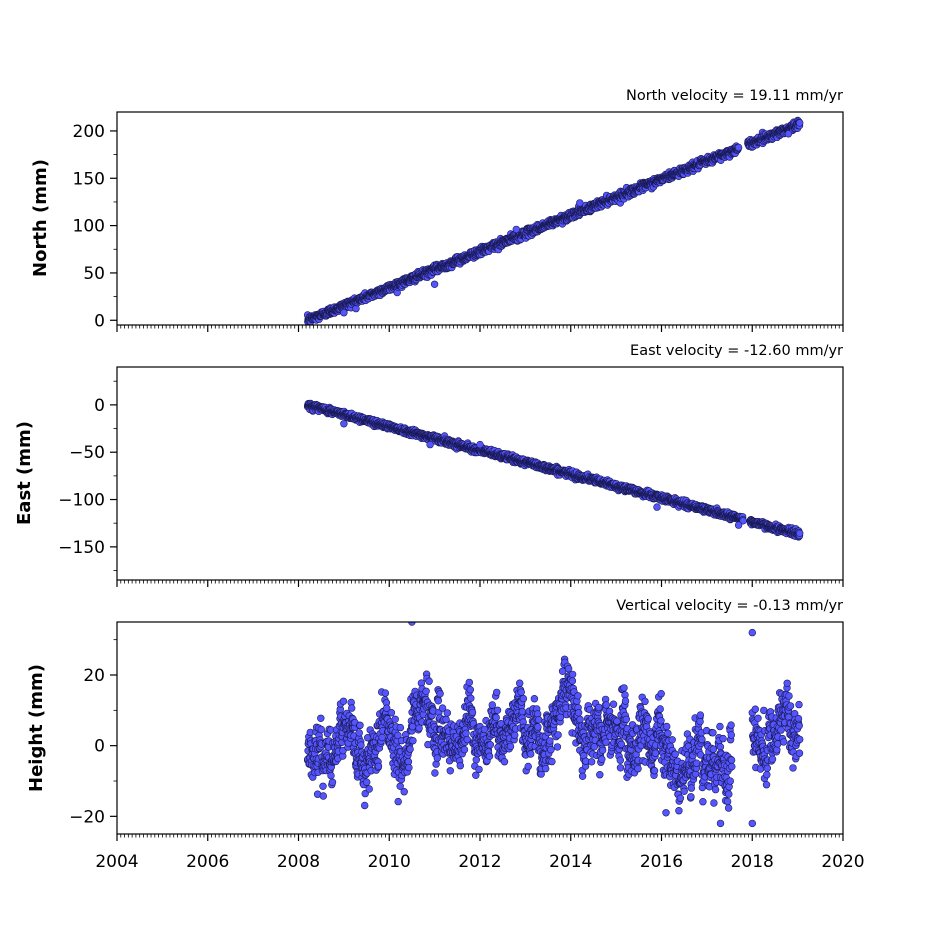 The width and height of the screenshot is (937, 937). What do you see at coordinates (799, 533) in the screenshot?
I see `east-data-point` at bounding box center [799, 533].